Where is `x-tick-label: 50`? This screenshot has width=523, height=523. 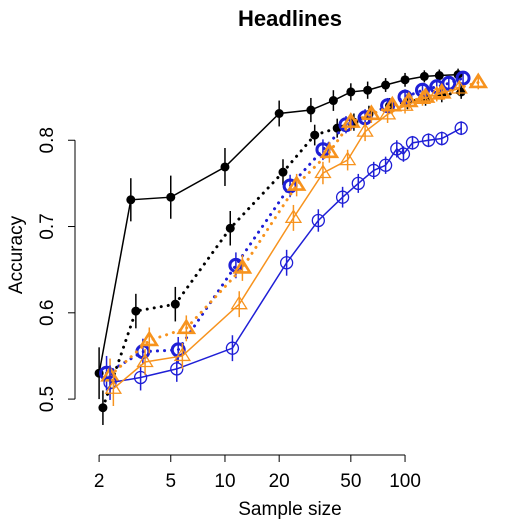
x-tick-label: 50 is located at coordinates (350, 481).